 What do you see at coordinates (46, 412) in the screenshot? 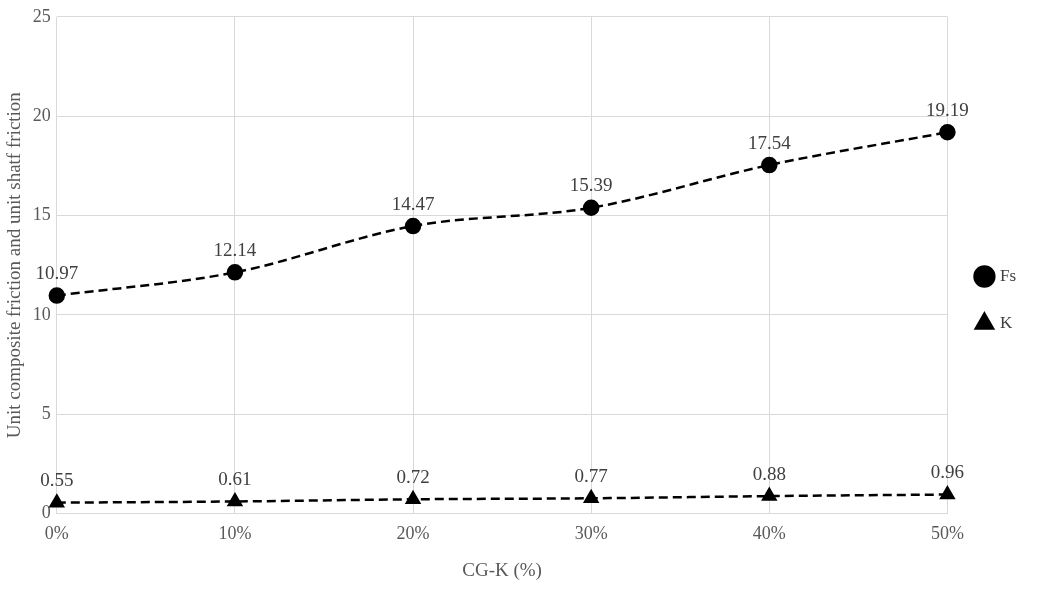
I see `y-tick-label: 5` at bounding box center [46, 412].